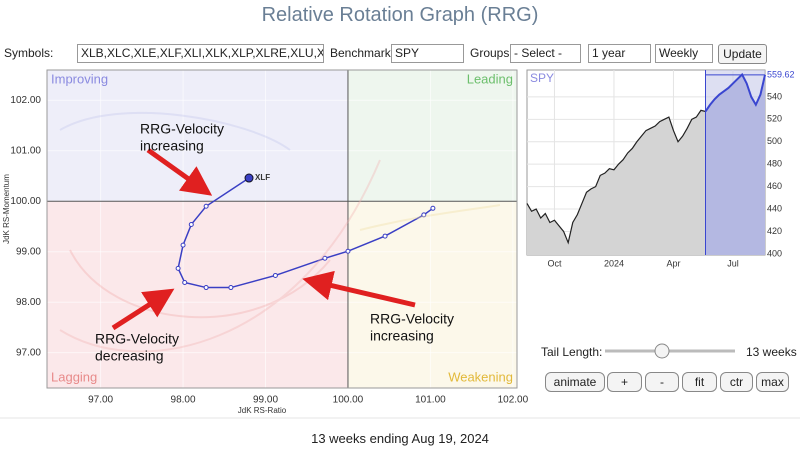 The width and height of the screenshot is (800, 450). What do you see at coordinates (427, 53) in the screenshot?
I see `benchmark-input: SPY` at bounding box center [427, 53].